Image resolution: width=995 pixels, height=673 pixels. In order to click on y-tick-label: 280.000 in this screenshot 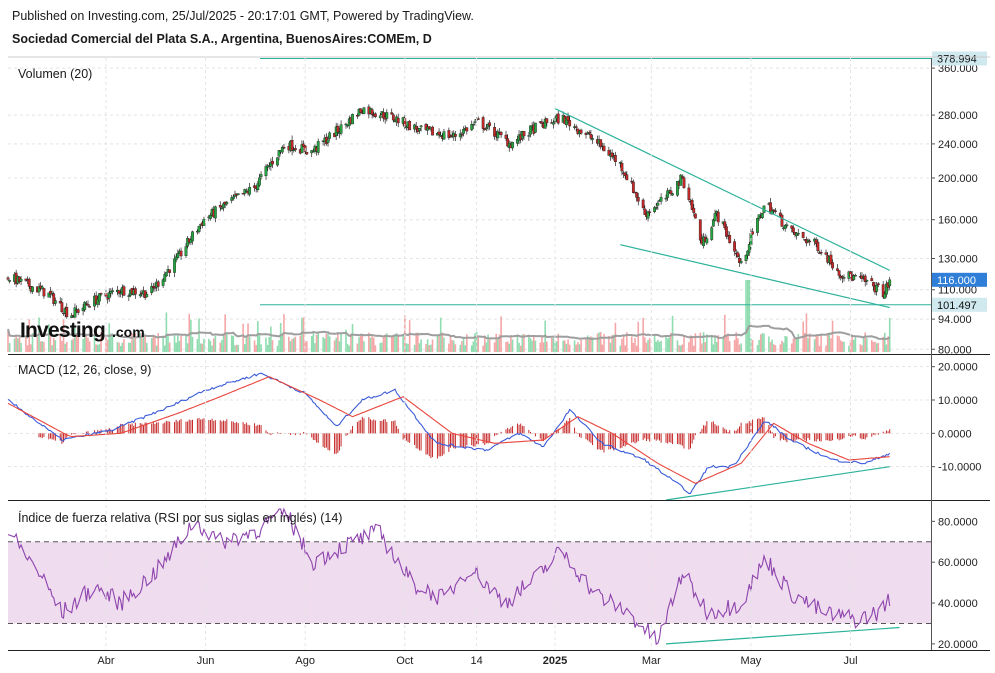, I will do `click(958, 116)`.